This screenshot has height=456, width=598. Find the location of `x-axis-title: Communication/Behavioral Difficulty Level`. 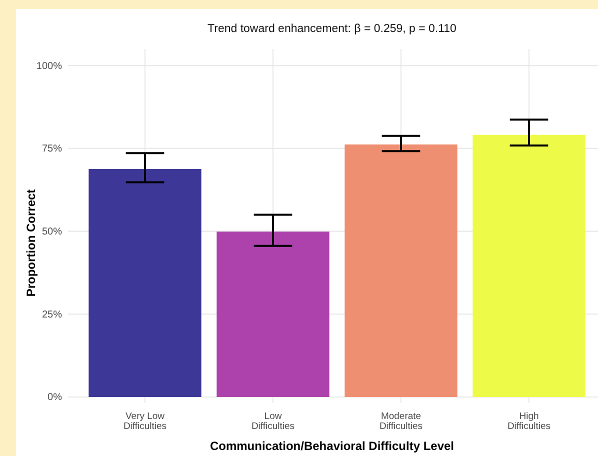

x-axis-title: Communication/Behavioral Difficulty Level is located at coordinates (332, 446).